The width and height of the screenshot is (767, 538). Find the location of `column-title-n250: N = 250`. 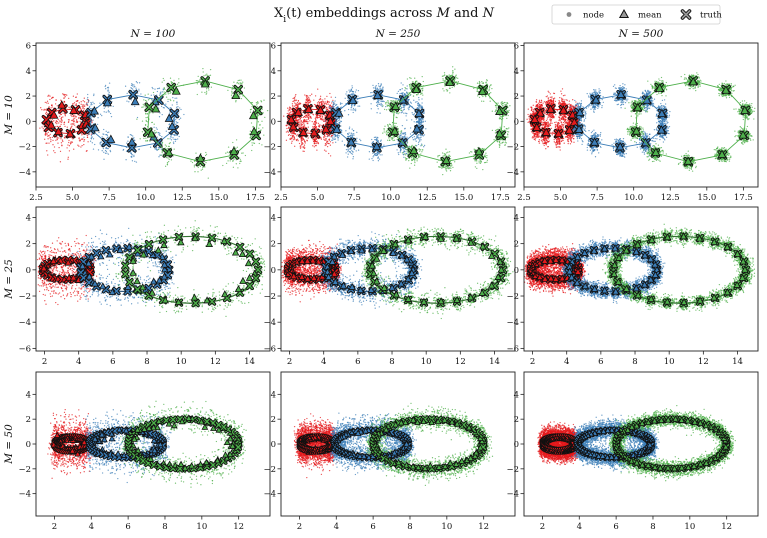

column-title-n250: N = 250 is located at coordinates (398, 34).